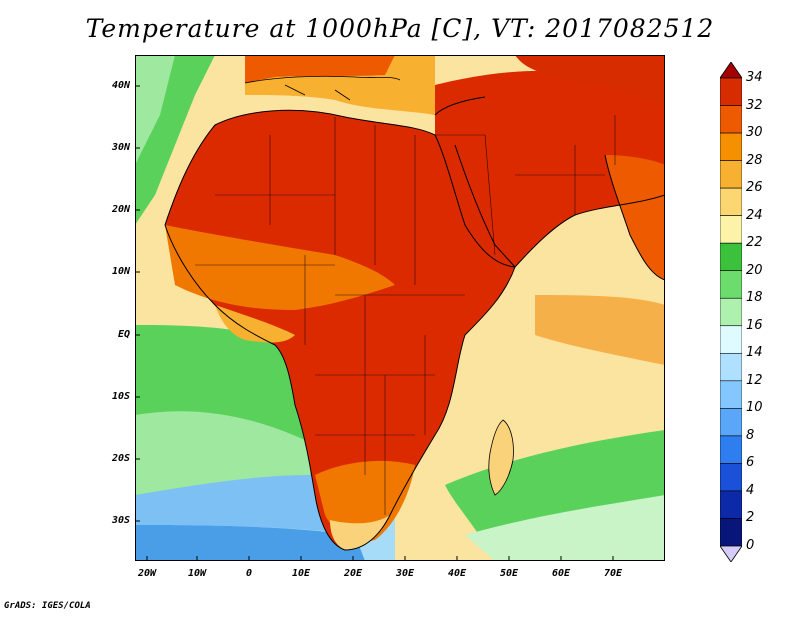 This screenshot has height=618, width=800. I want to click on colorbar-bottom-arrow, so click(731, 553).